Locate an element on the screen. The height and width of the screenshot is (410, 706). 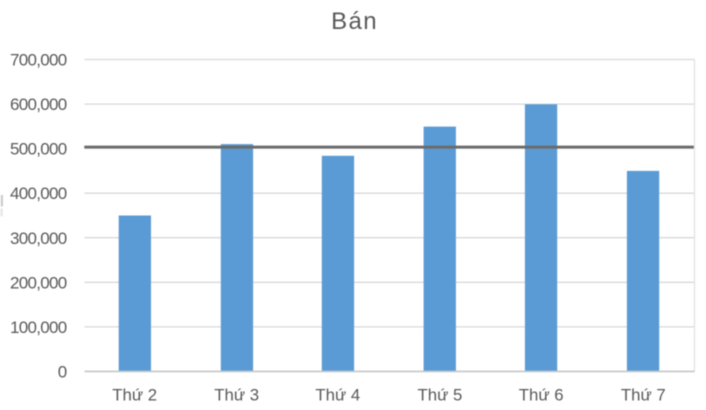
svg-text: 200,000 is located at coordinates (38, 282).